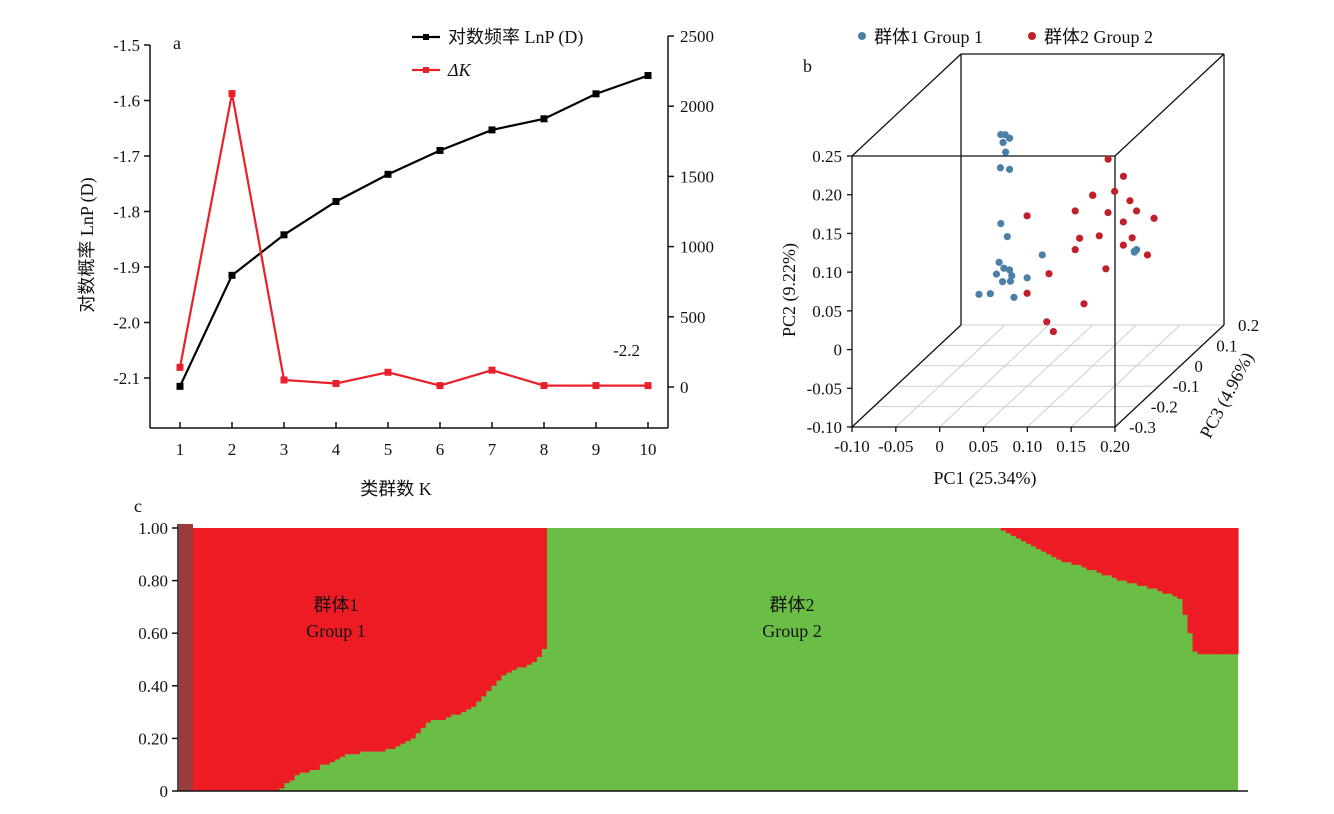  I want to click on pc3-tick-label: -0.2, so click(1164, 407).